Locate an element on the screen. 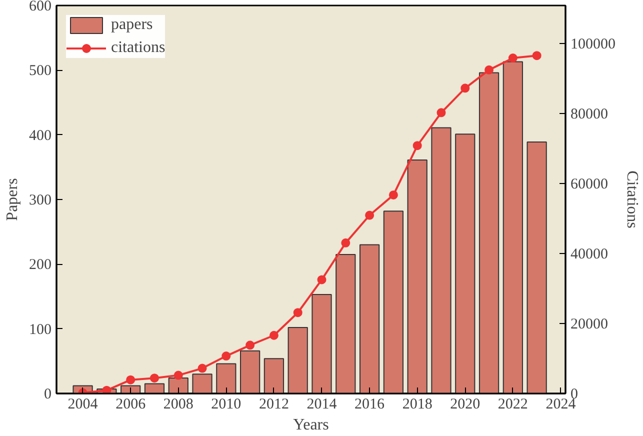 The image size is (643, 436). x-tick-label: 2020 is located at coordinates (465, 404).